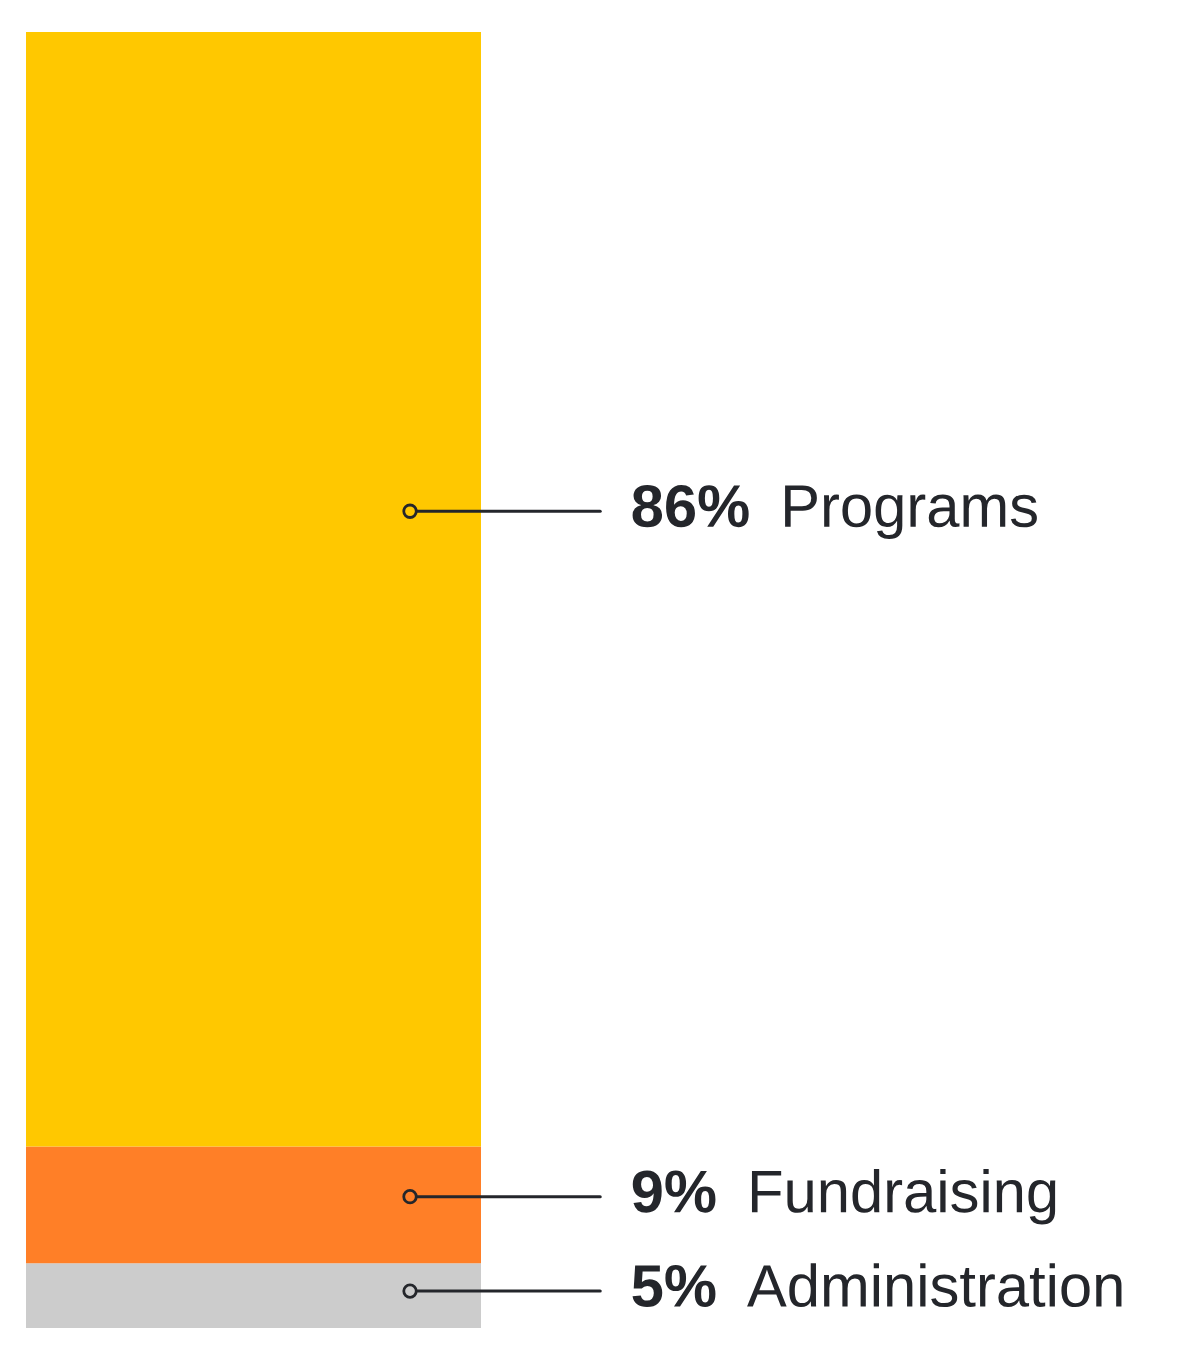 Image resolution: width=1200 pixels, height=1350 pixels. Describe the element at coordinates (903, 1196) in the screenshot. I see `text: Fundraising` at that location.